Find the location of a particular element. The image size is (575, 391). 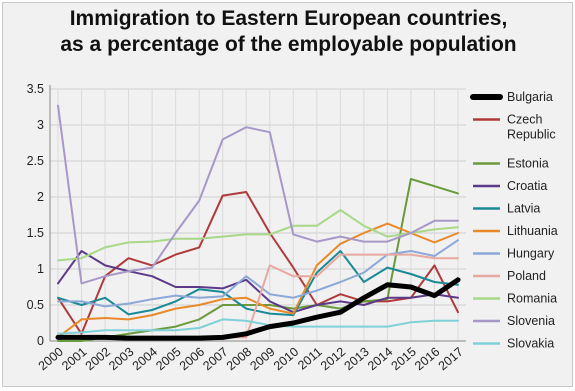

x-tick-label: 2002 is located at coordinates (98, 359).